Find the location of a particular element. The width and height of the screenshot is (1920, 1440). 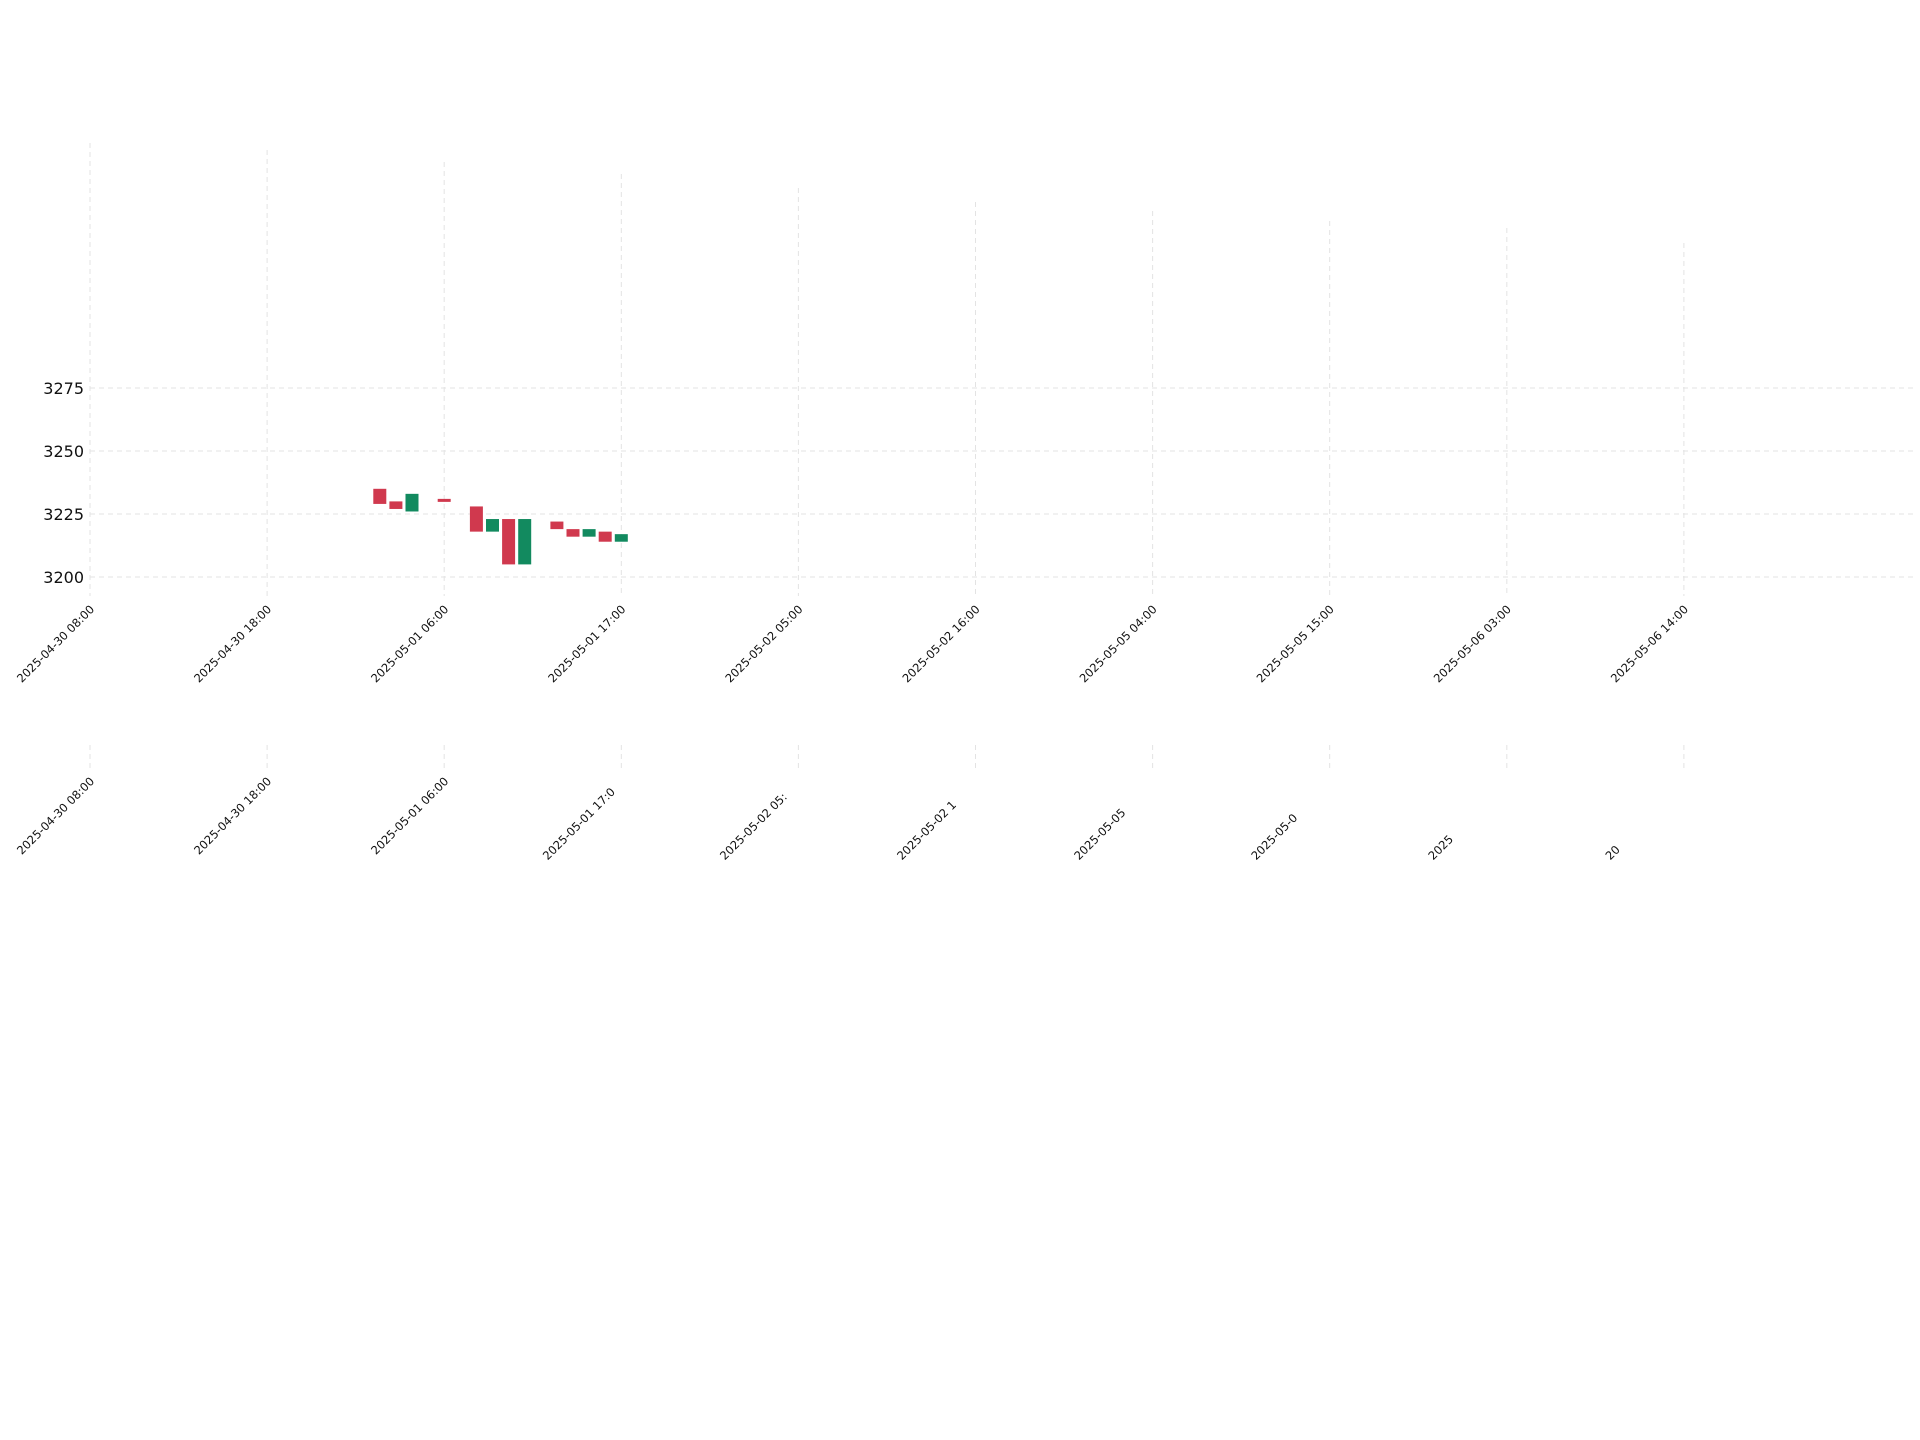

y-tick-label: 3225 is located at coordinates (63, 514).